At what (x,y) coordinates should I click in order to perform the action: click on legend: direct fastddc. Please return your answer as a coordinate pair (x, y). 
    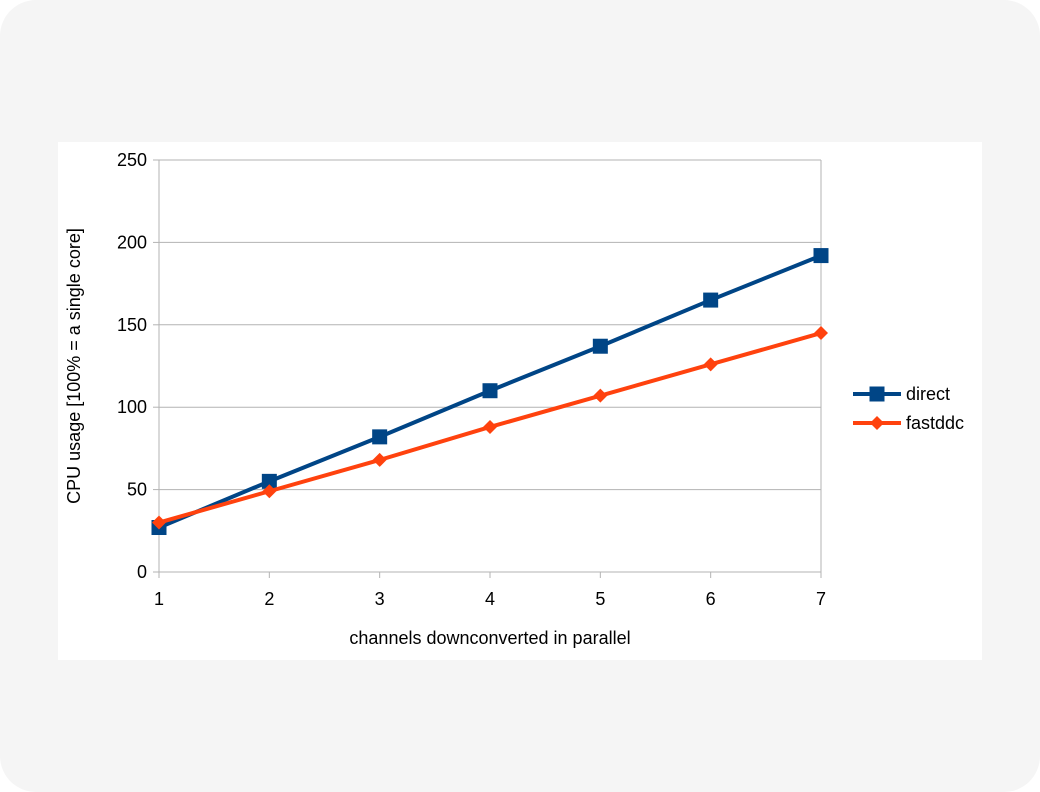
    Looking at the image, I should click on (908, 408).